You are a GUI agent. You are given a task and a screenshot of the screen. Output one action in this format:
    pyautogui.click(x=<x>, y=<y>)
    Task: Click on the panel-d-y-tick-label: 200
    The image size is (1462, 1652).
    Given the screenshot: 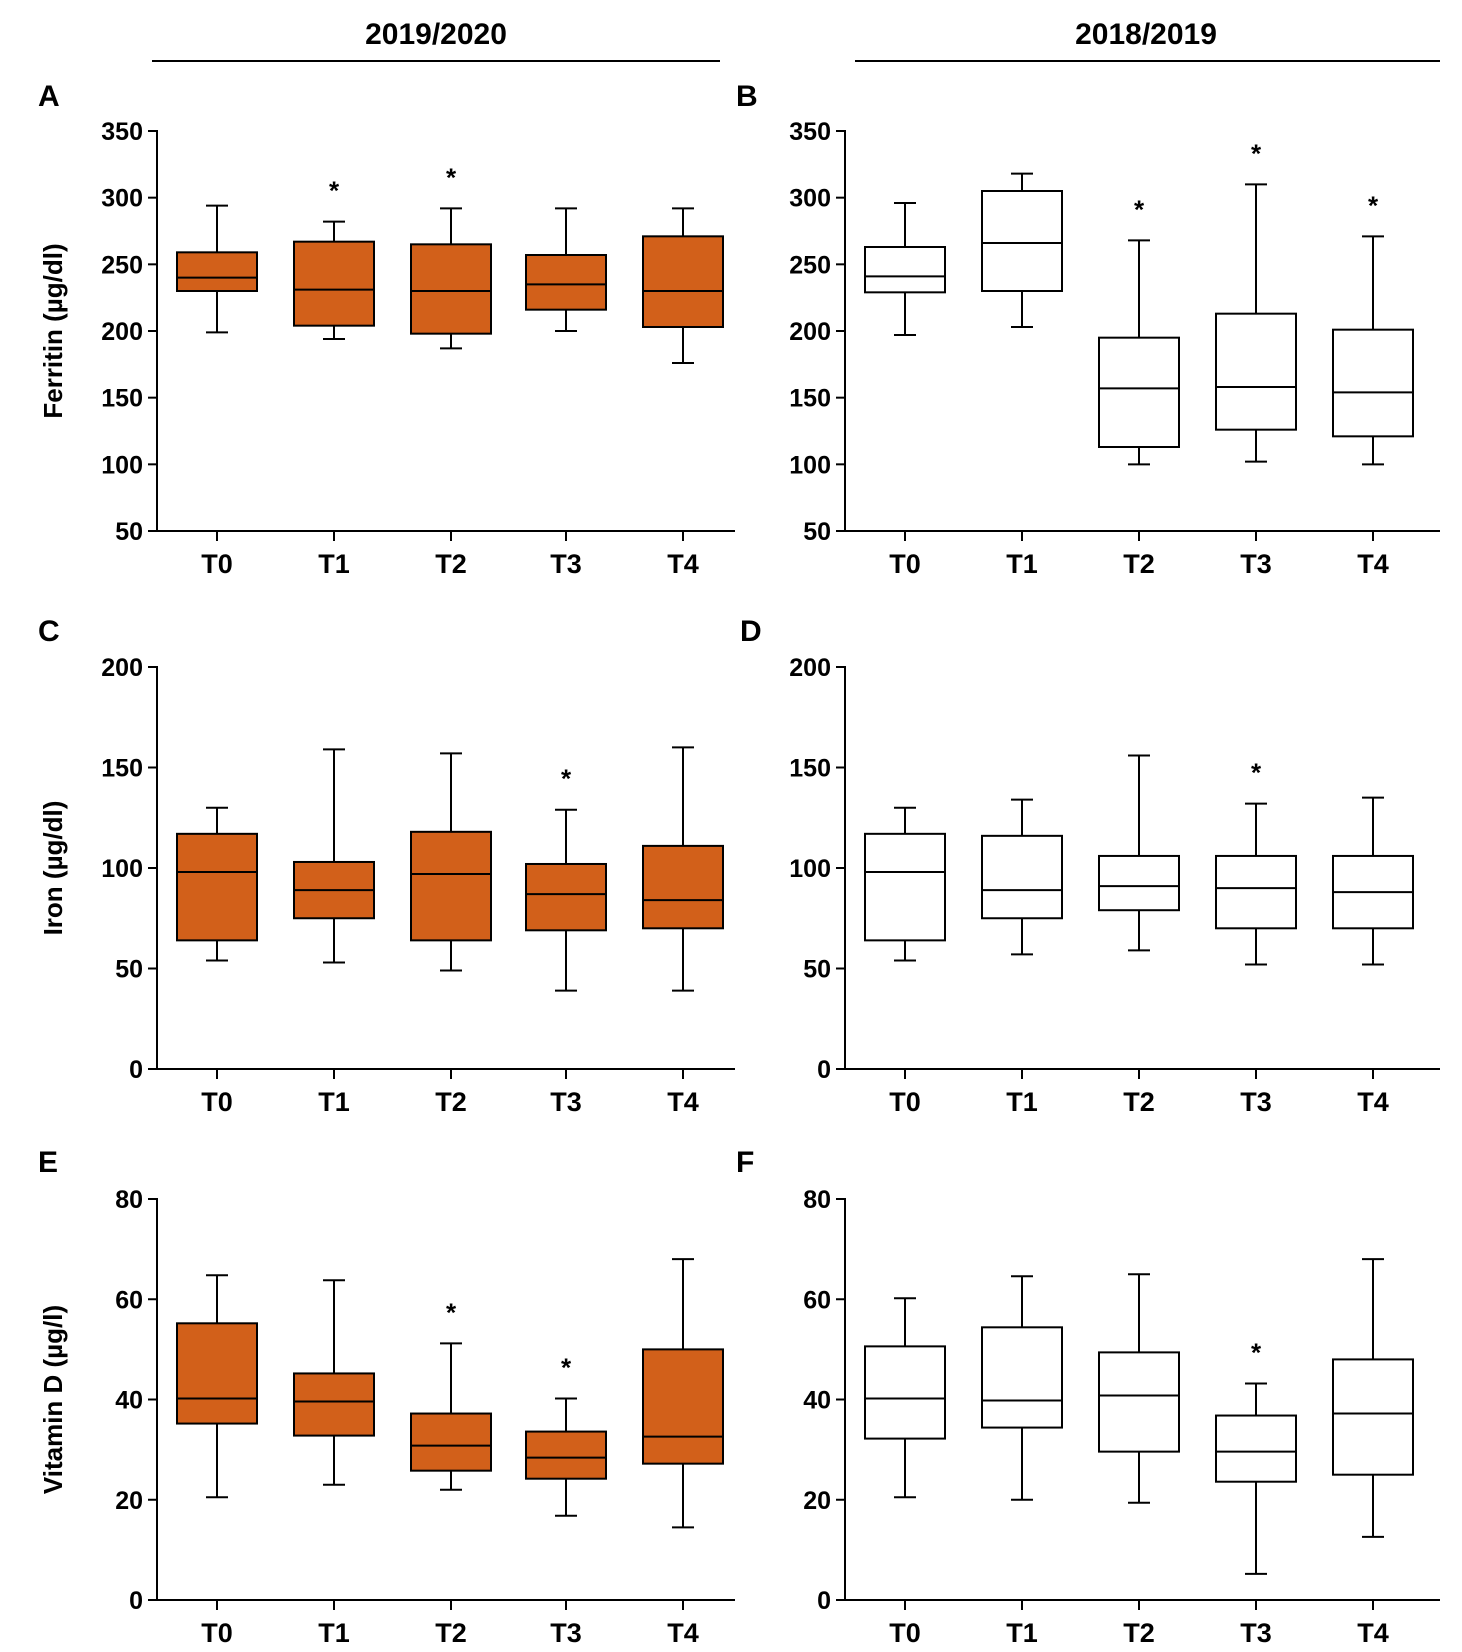 What is the action you would take?
    pyautogui.click(x=810, y=668)
    